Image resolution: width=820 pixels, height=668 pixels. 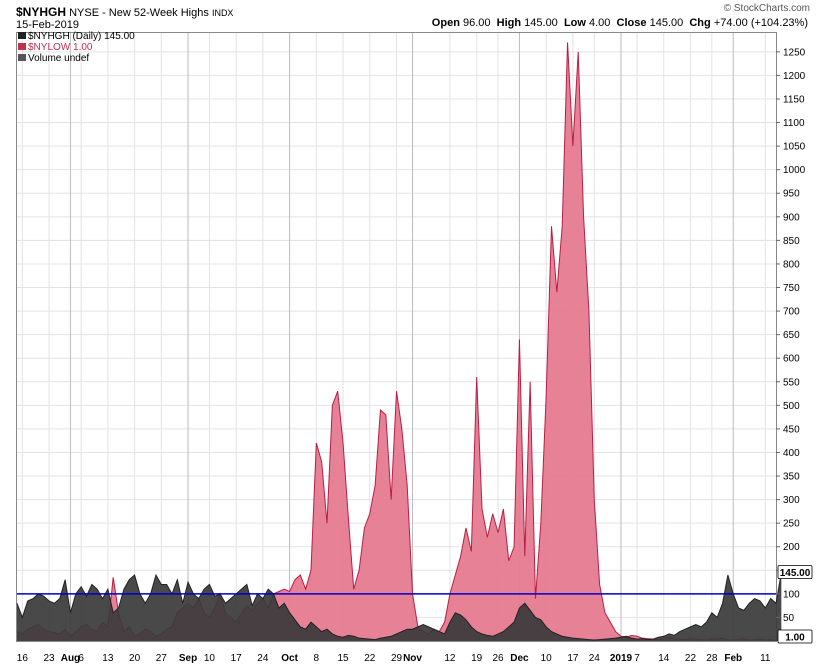 I want to click on y-tick-label: 1150, so click(x=794, y=99).